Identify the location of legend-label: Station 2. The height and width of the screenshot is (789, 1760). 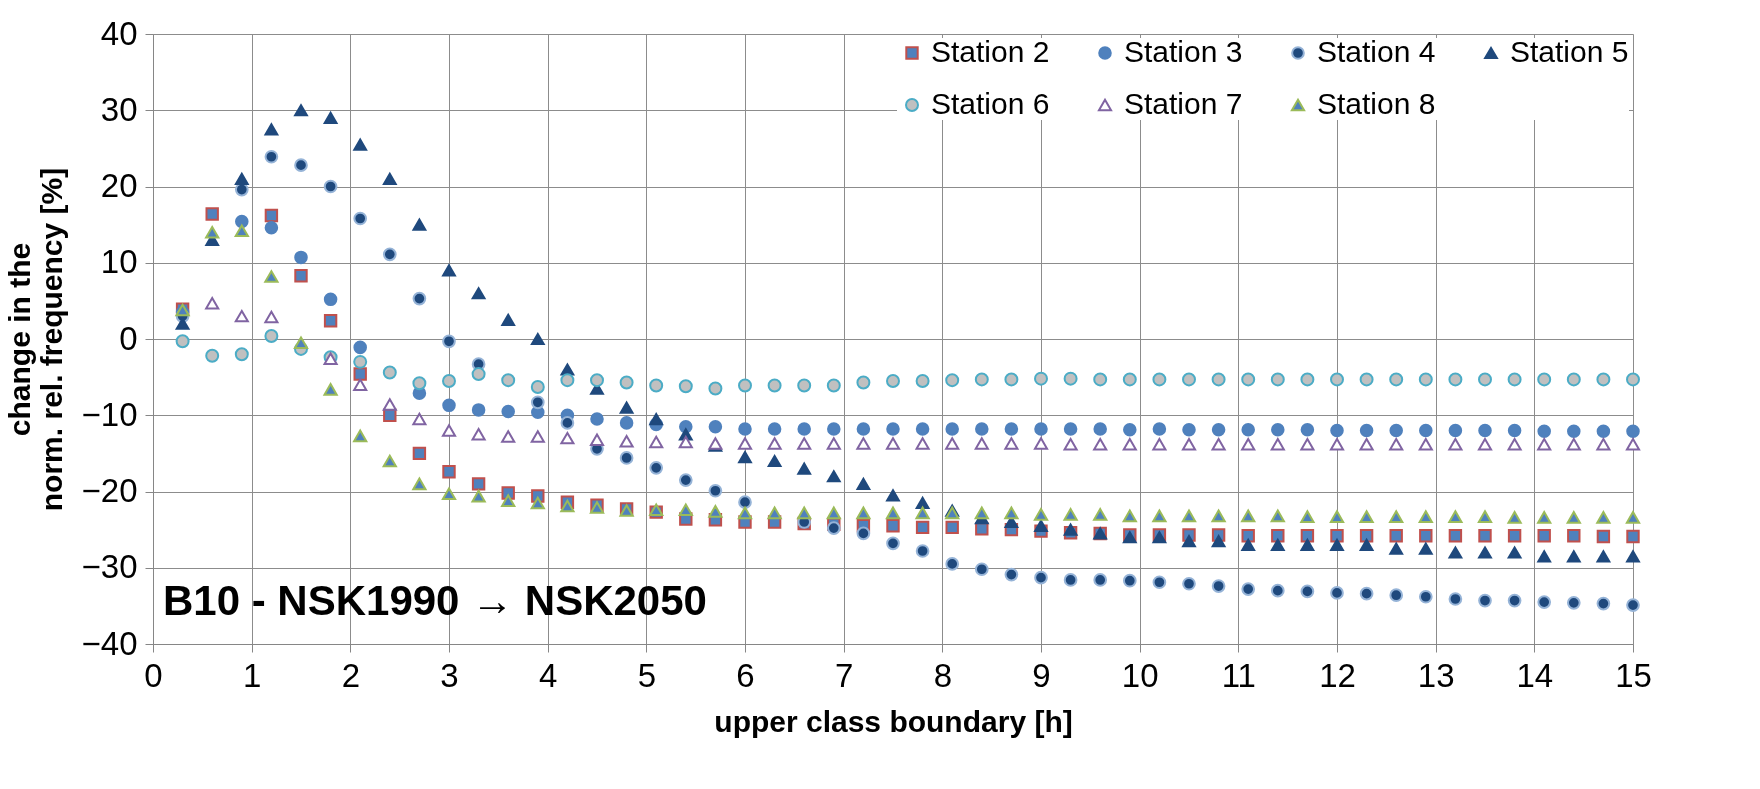
(990, 51).